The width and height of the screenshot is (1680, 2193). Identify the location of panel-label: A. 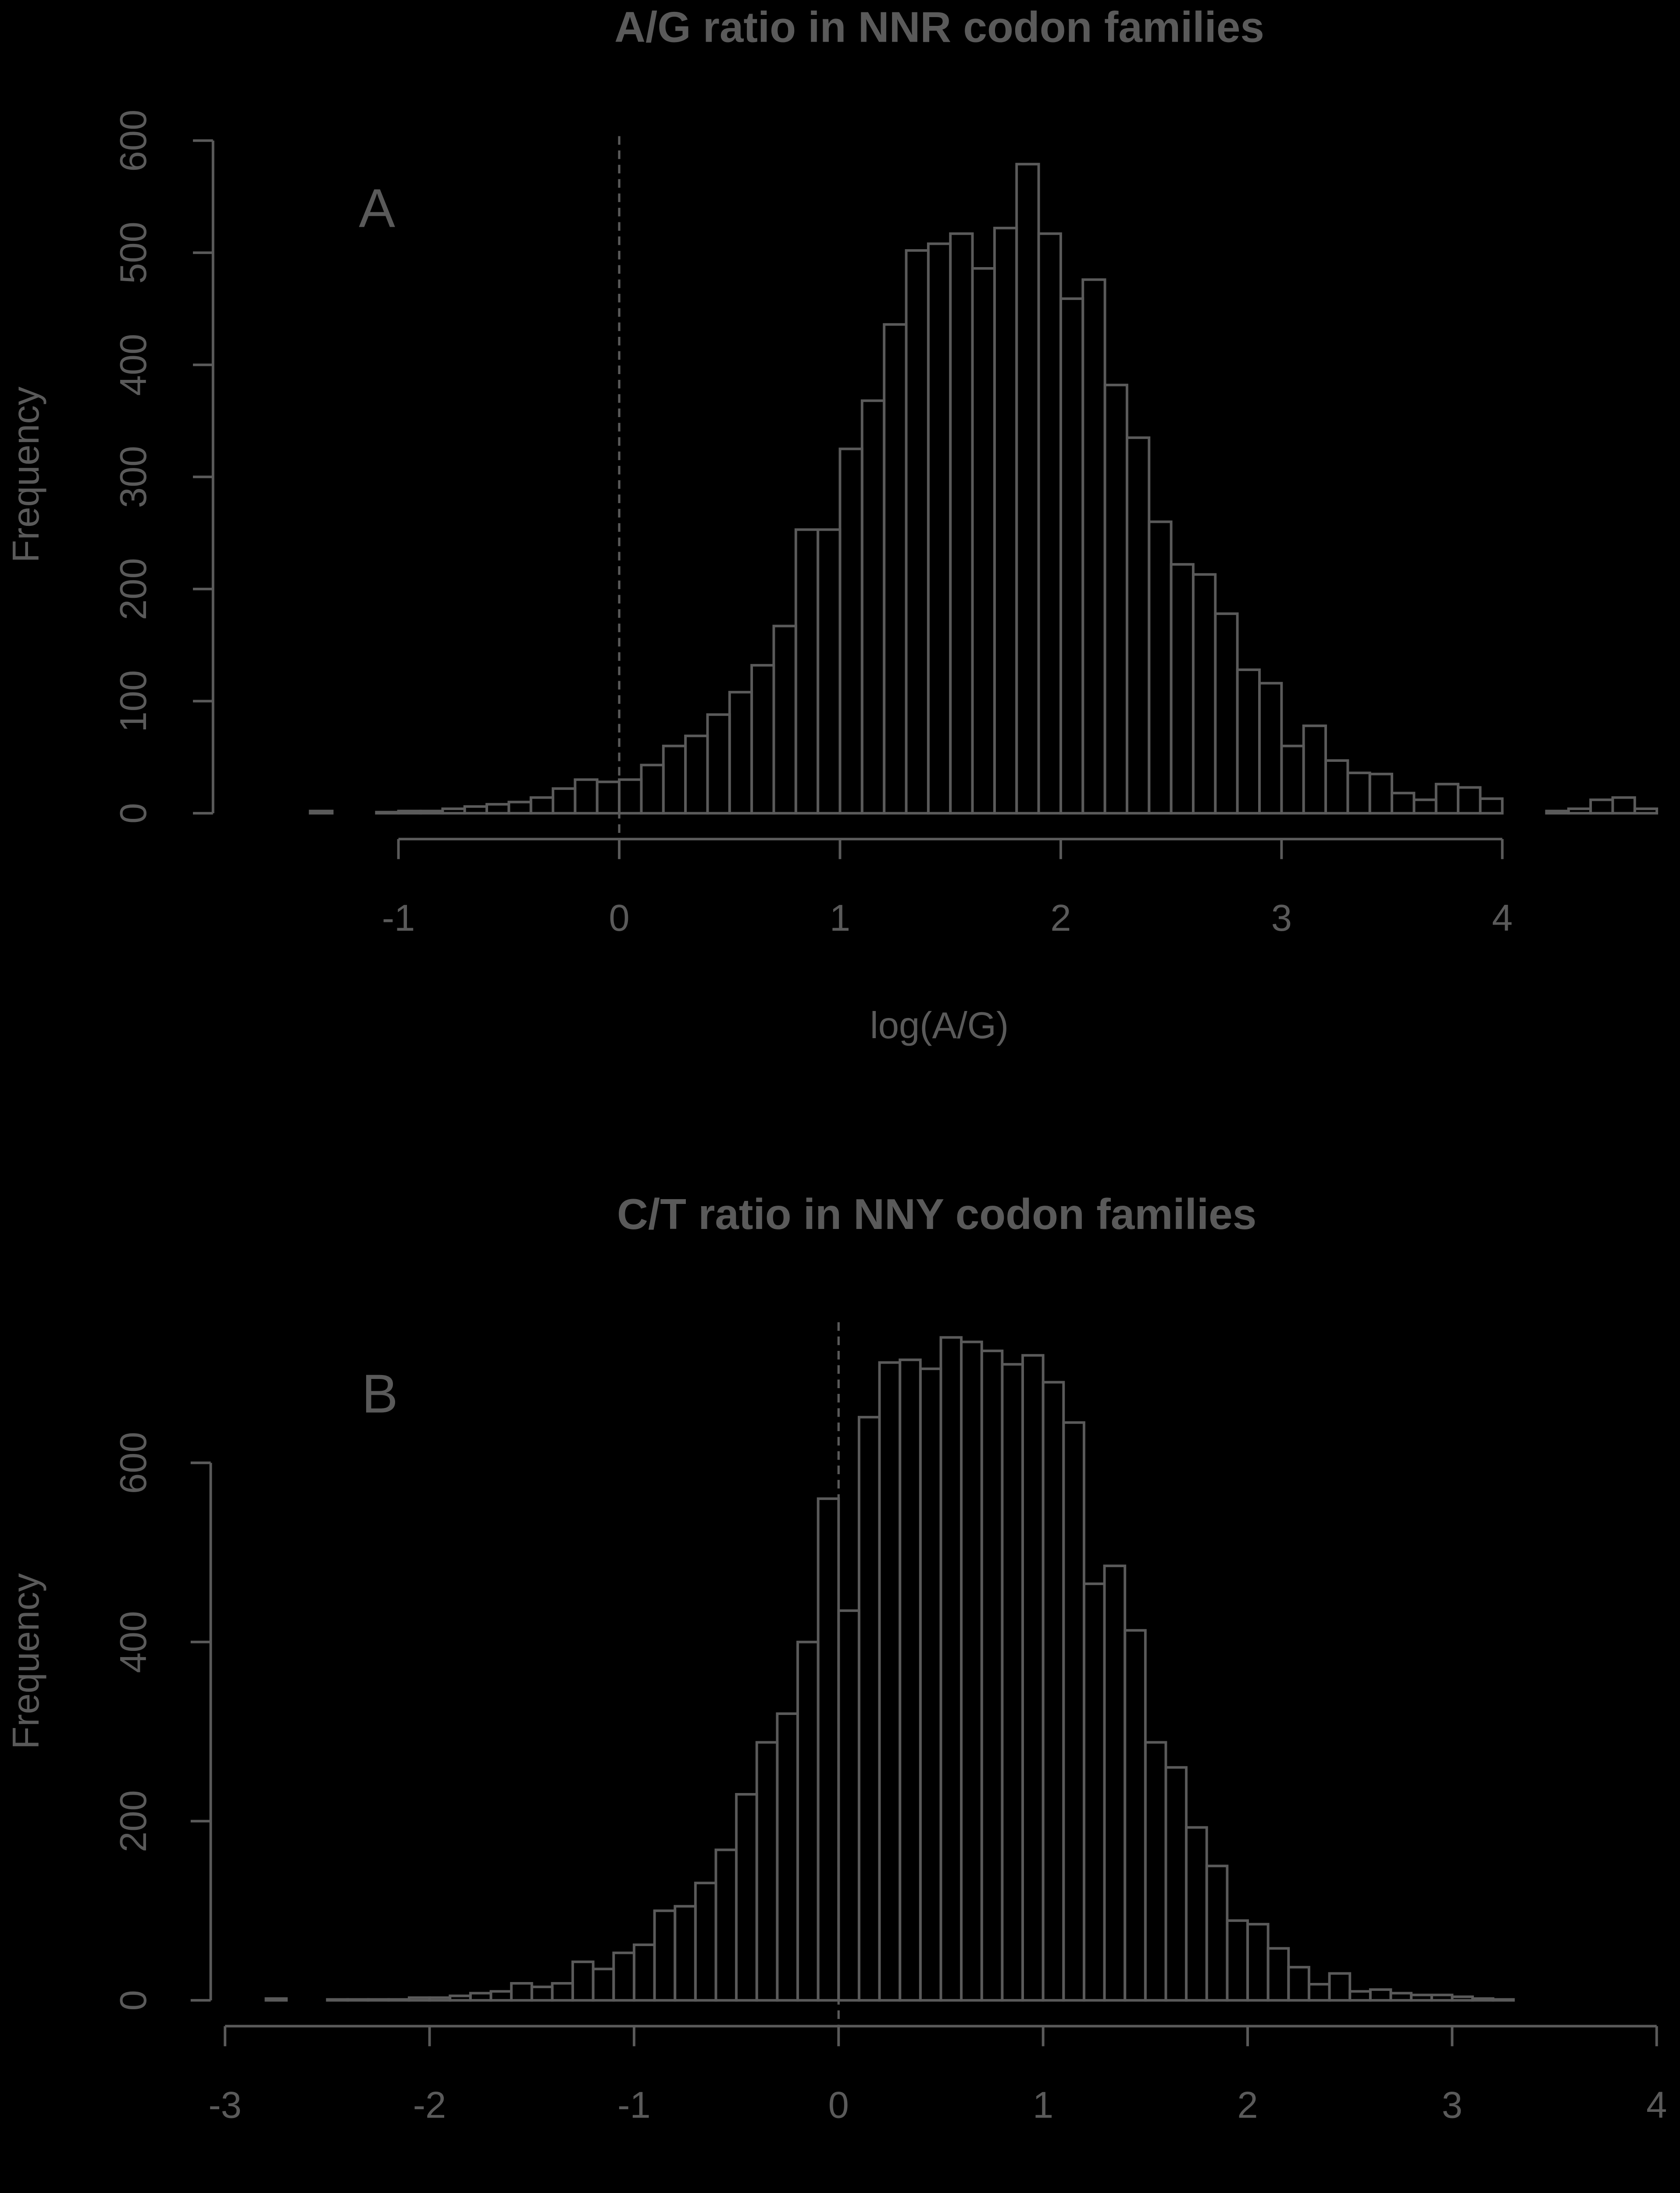
(377, 208).